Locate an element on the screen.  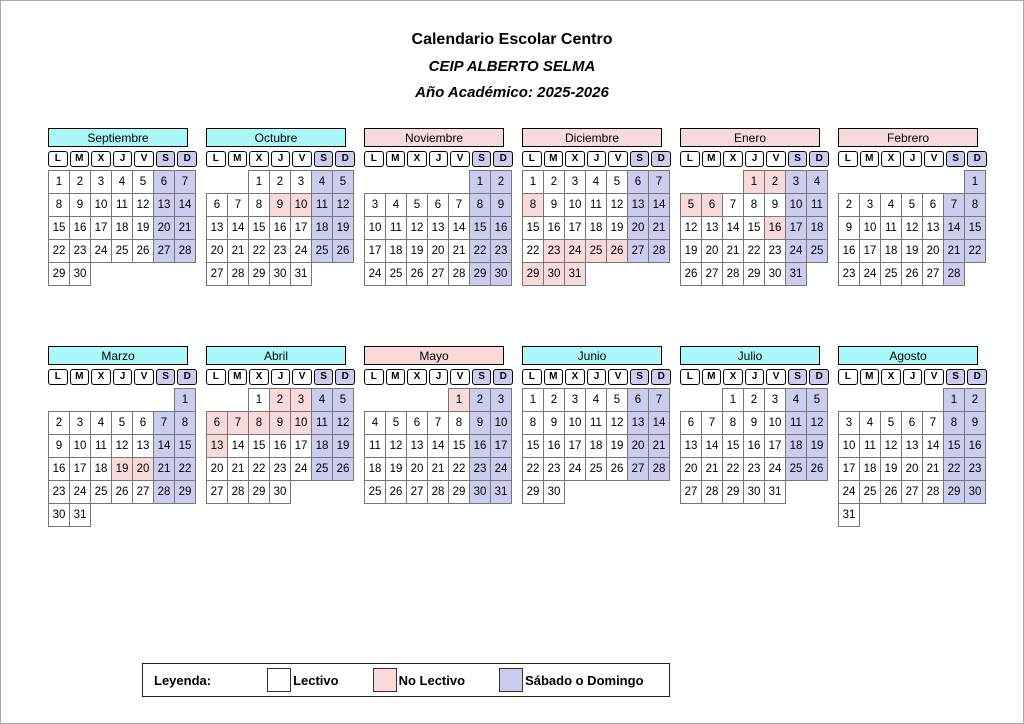
day-cell: 30 is located at coordinates (554, 274).